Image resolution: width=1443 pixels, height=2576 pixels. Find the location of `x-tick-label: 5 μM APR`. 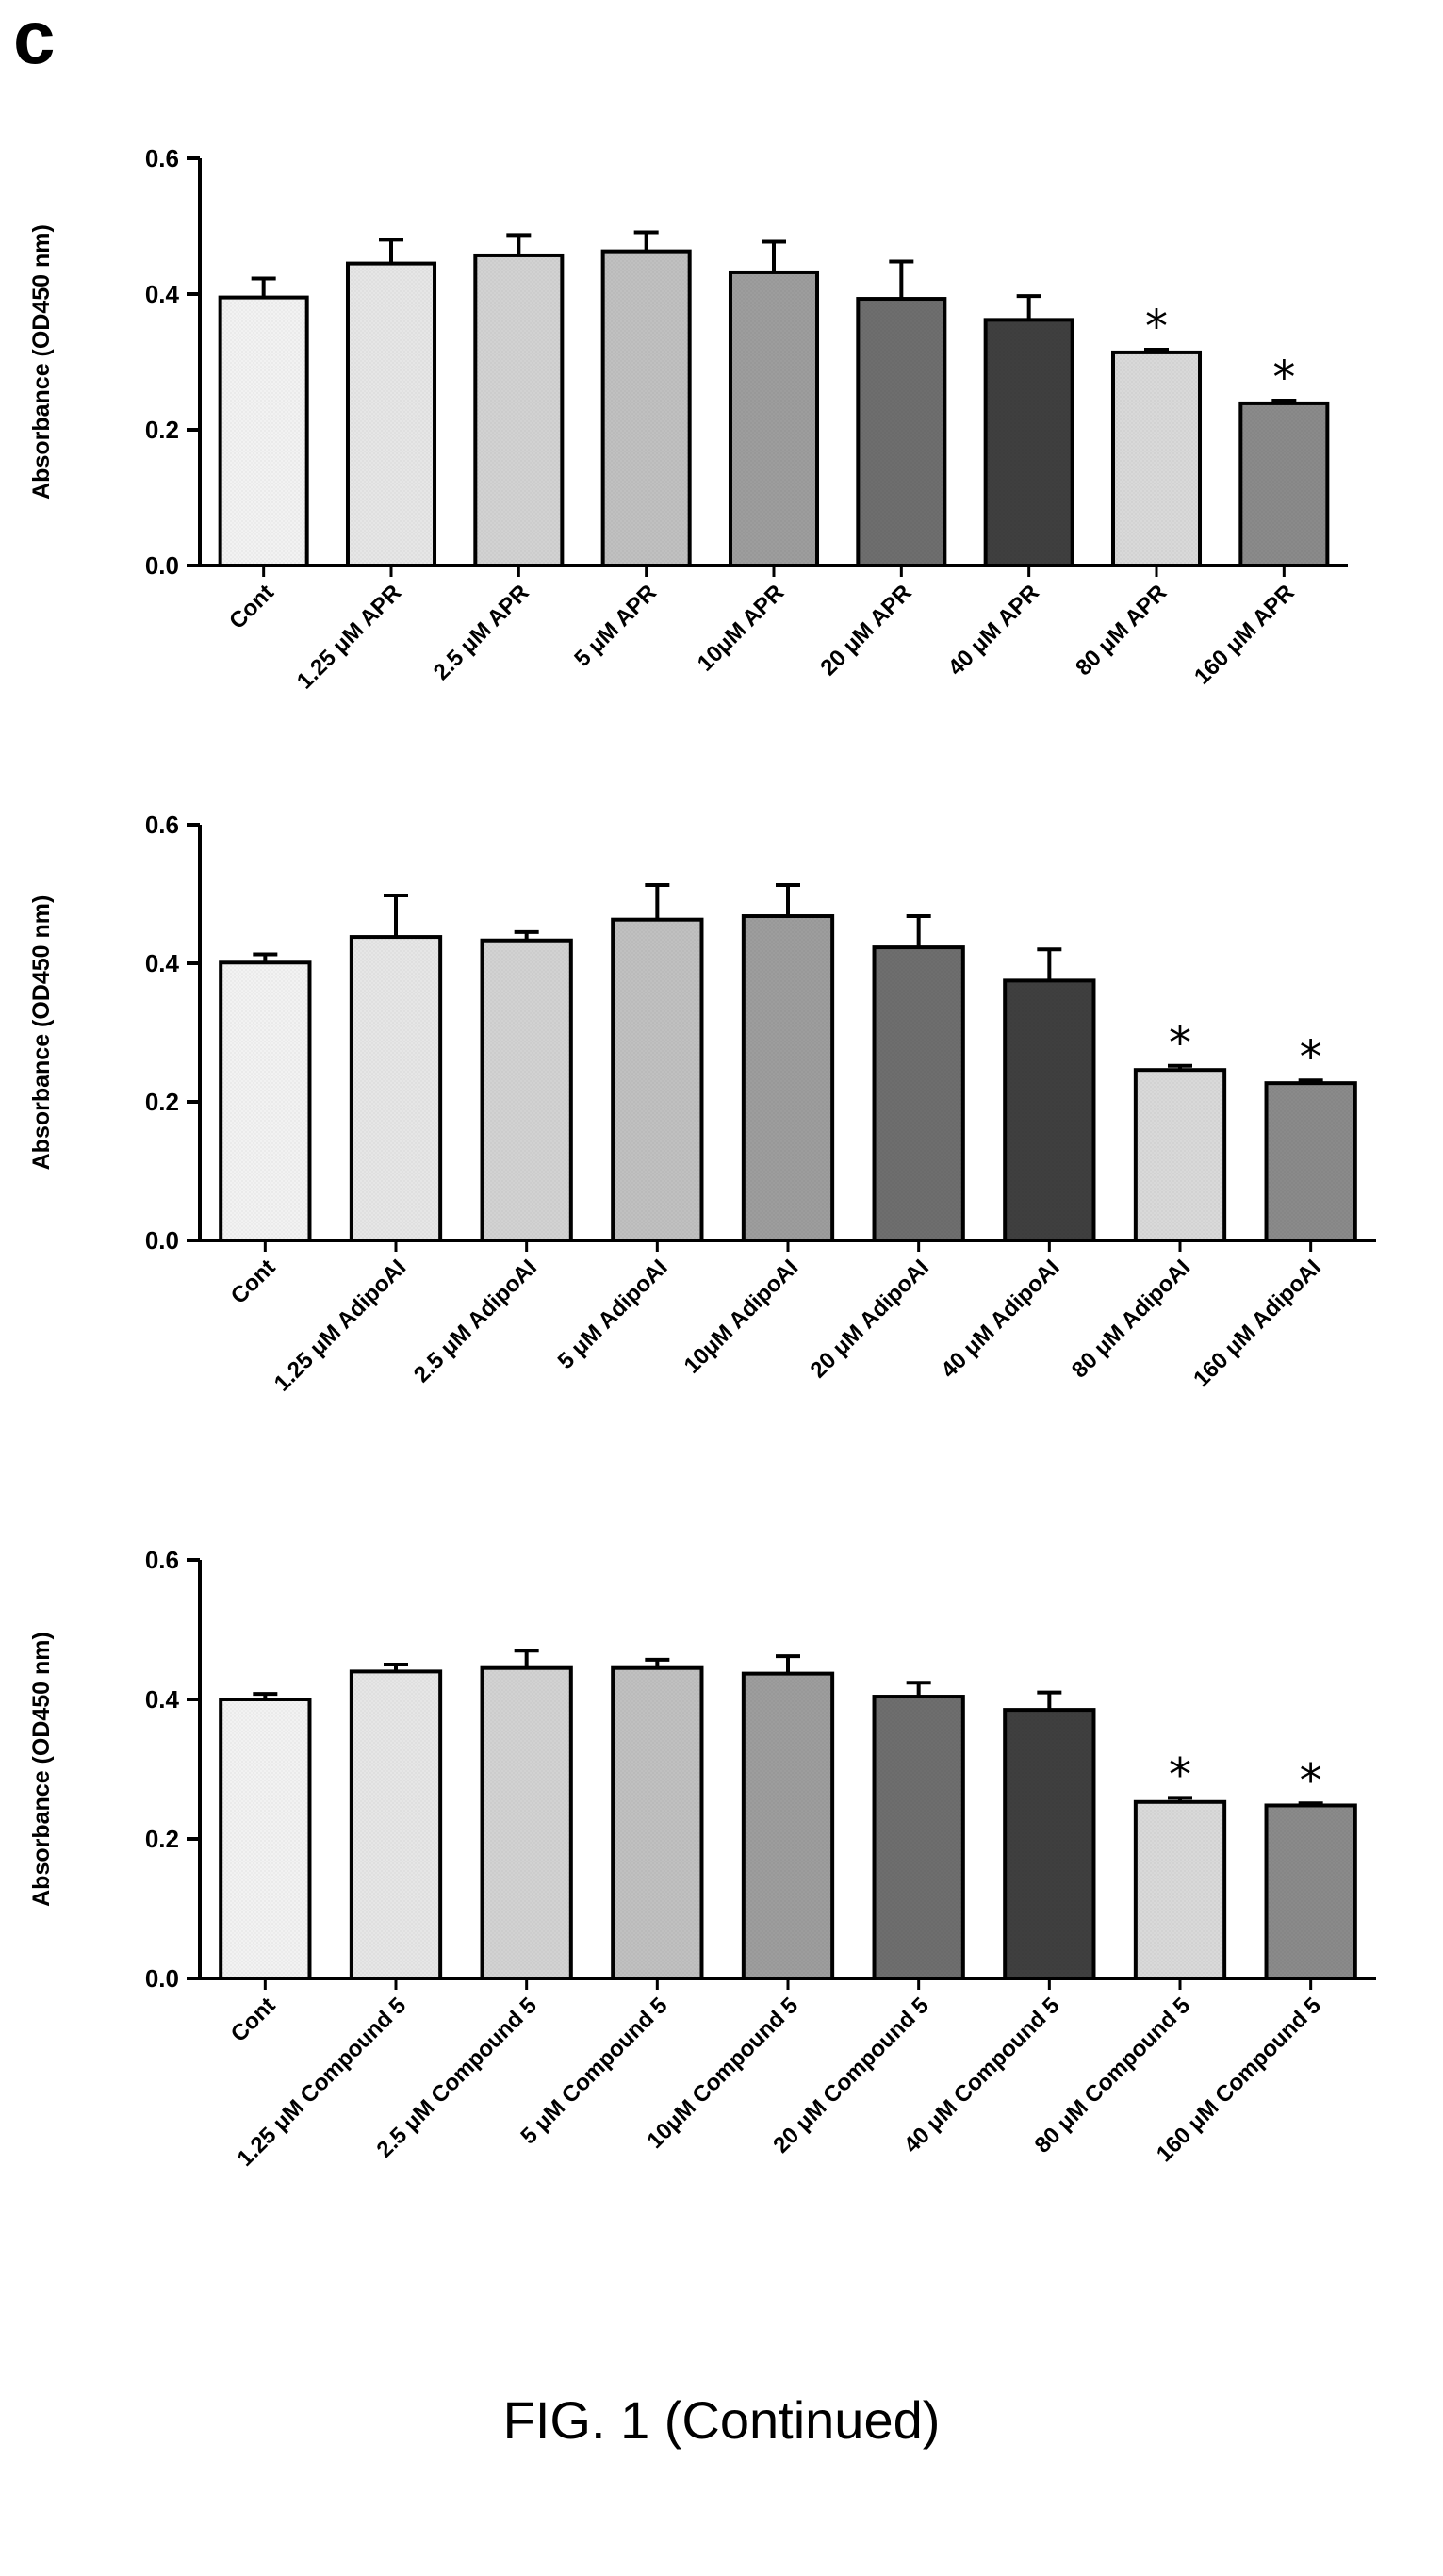

x-tick-label: 5 μM APR is located at coordinates (615, 626).